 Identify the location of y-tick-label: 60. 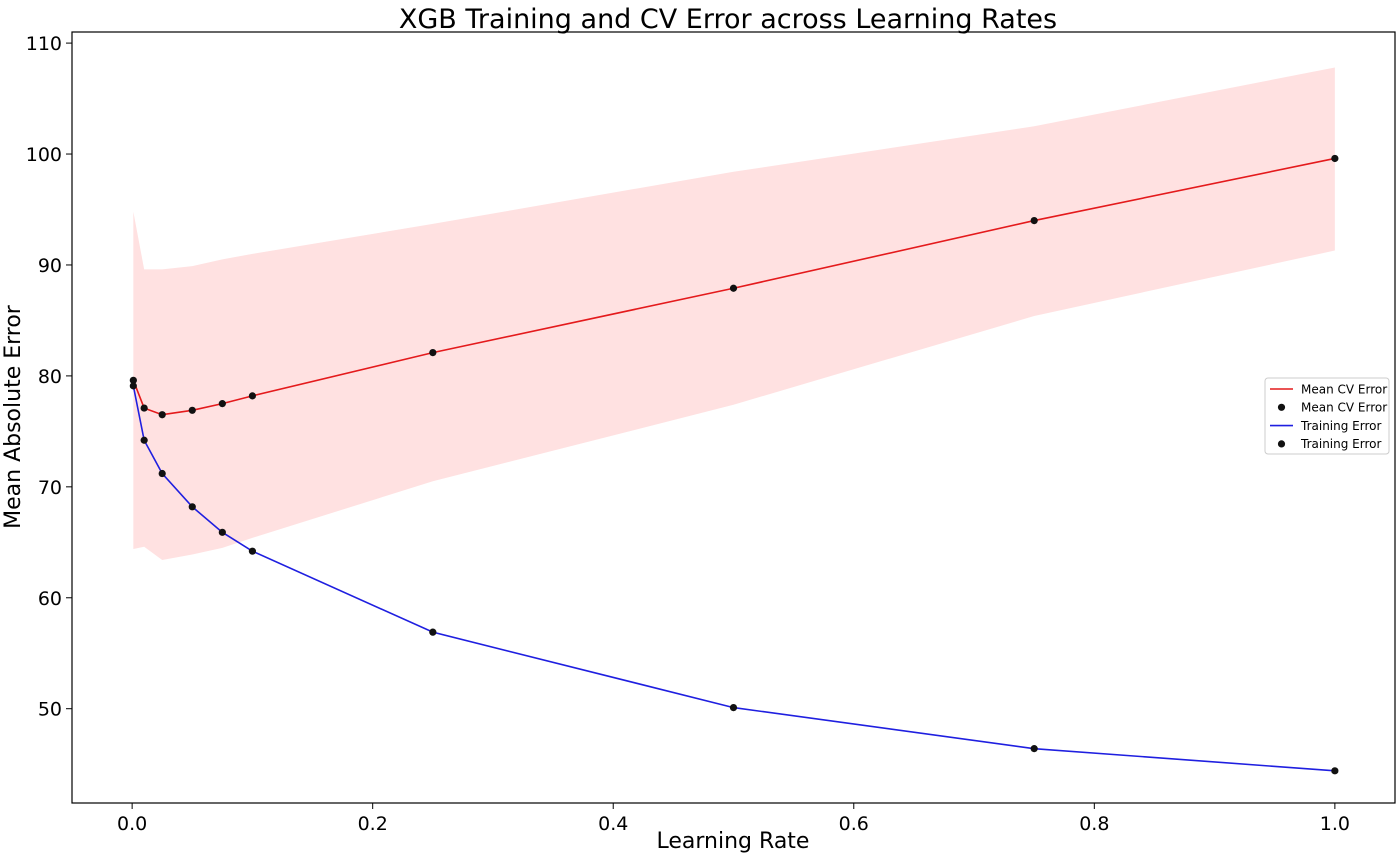
(50, 599).